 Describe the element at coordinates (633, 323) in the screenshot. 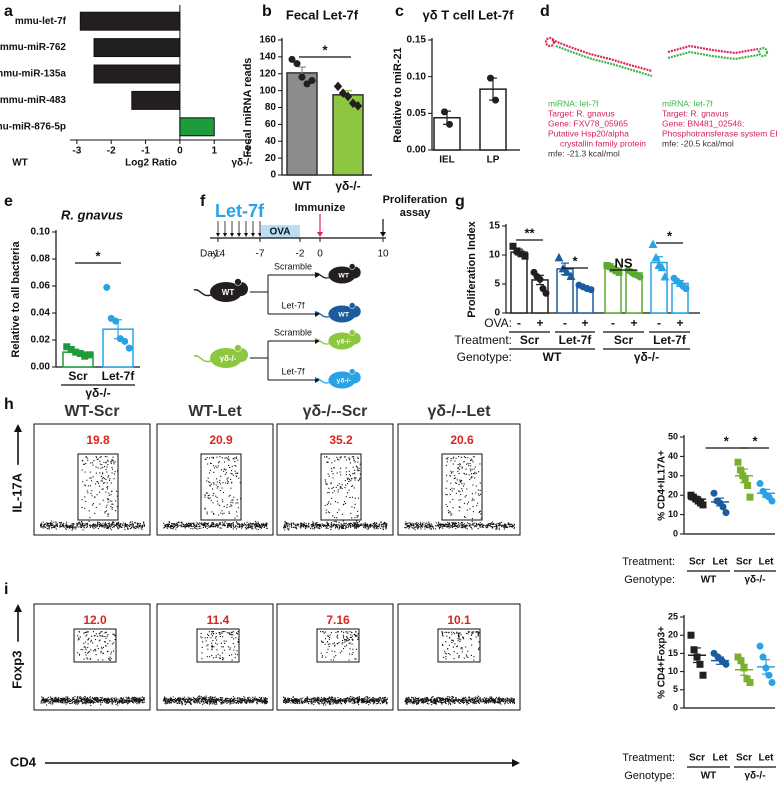

I see `category-label: +` at that location.